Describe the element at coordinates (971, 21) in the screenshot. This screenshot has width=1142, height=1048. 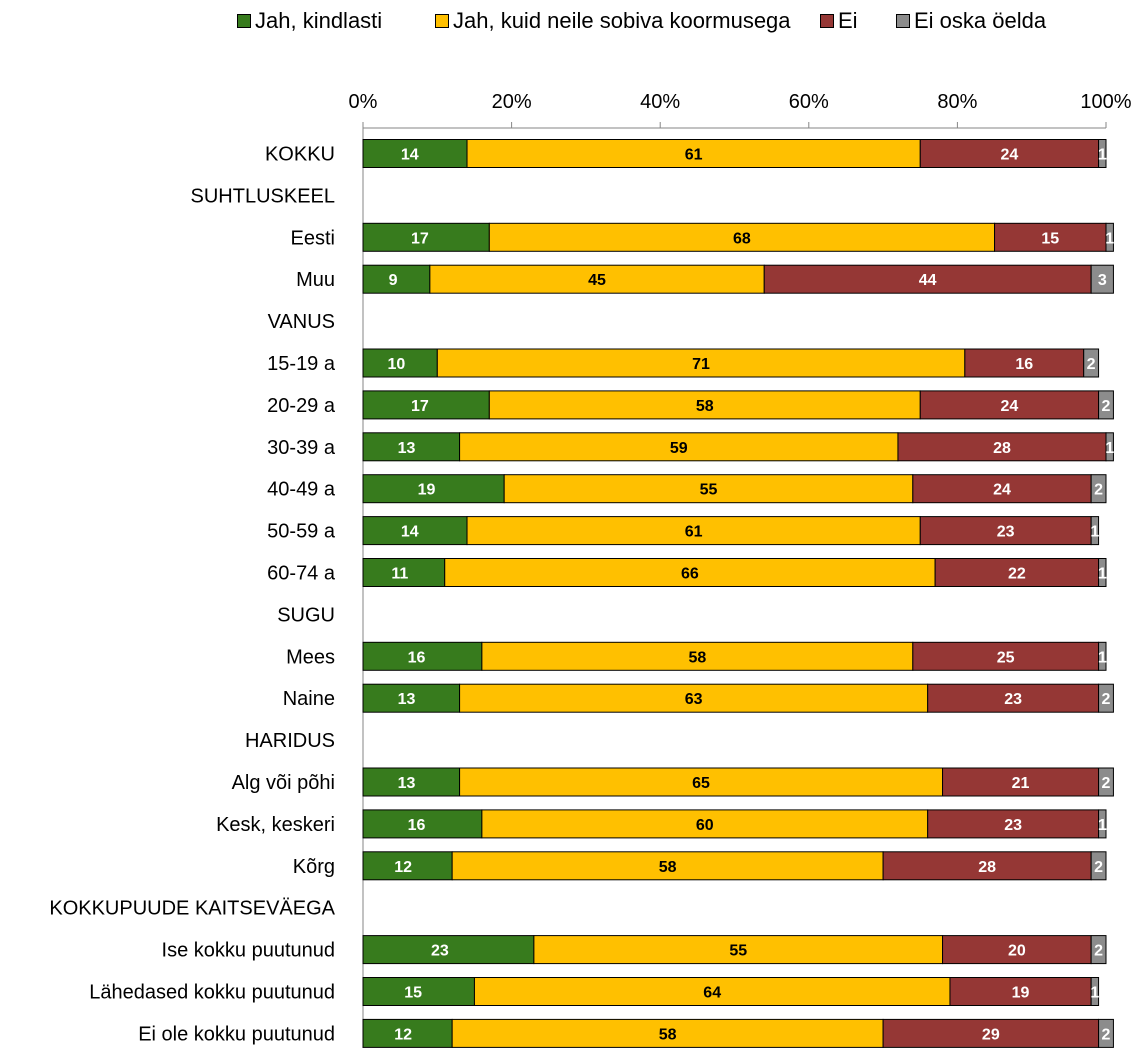
I see `legend-item-ei-oska: Ei oska öelda` at that location.